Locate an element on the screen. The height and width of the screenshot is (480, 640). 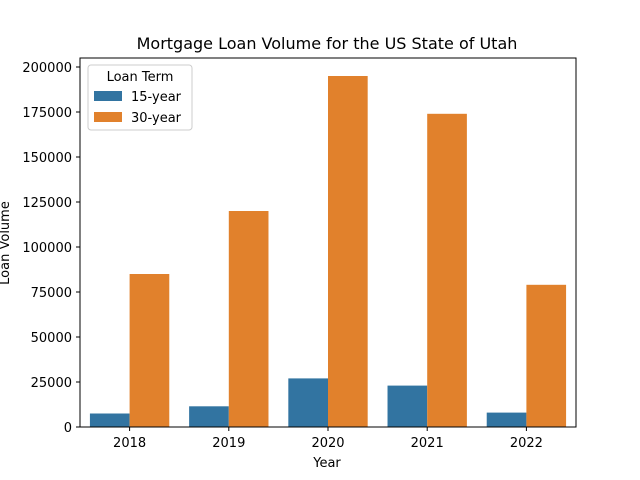
y-axis-label: Loan Volume is located at coordinates (6, 243).